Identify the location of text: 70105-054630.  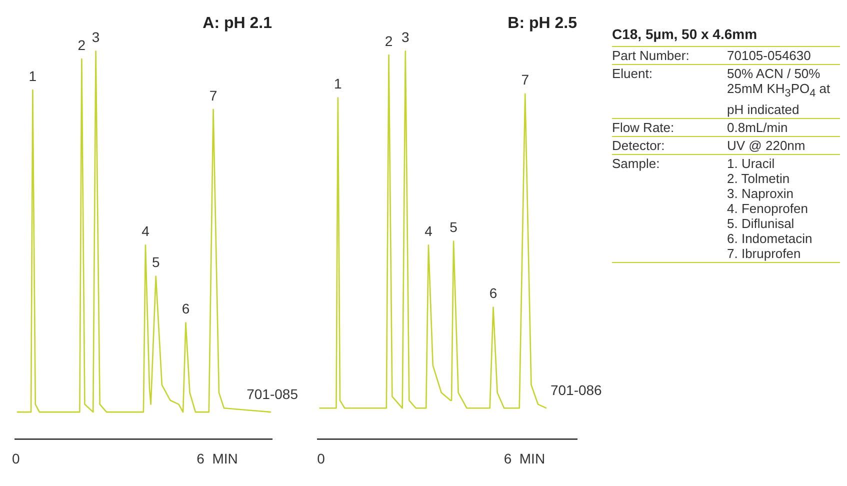
(769, 55).